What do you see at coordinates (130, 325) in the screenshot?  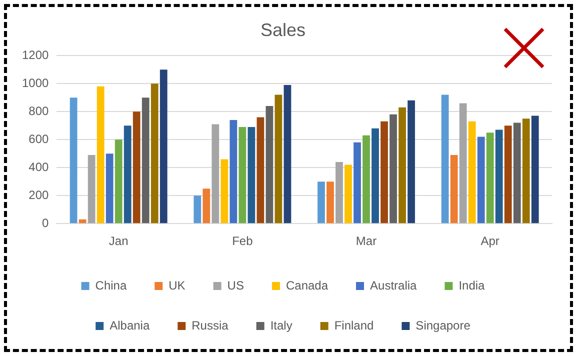 I see `legend-label: Albania` at bounding box center [130, 325].